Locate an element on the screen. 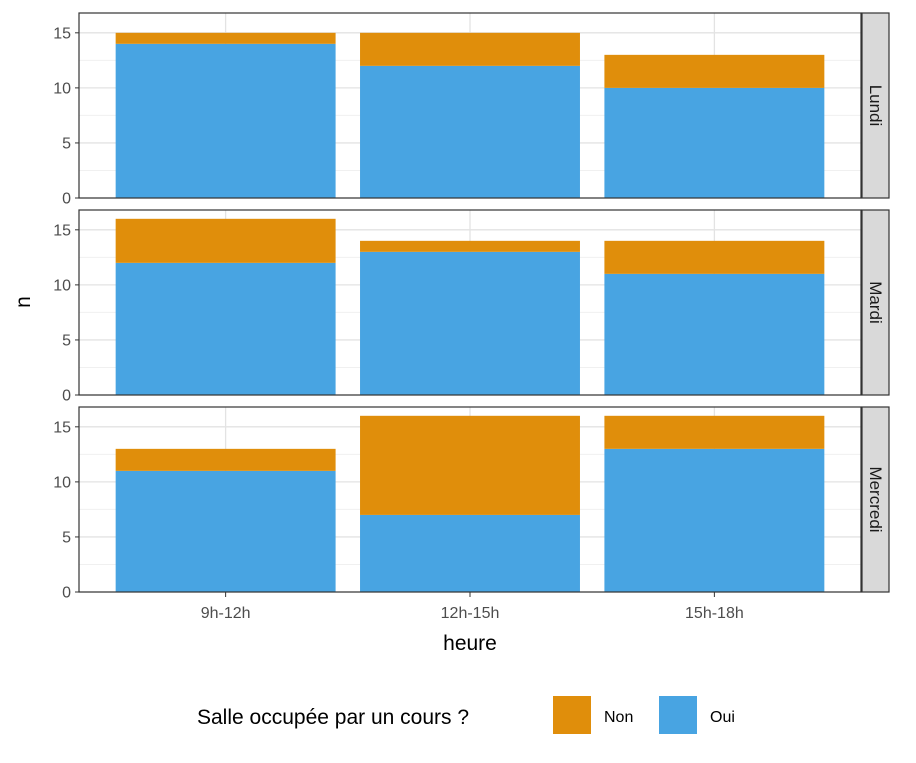  facet-strip-label: Mercredi is located at coordinates (875, 499).